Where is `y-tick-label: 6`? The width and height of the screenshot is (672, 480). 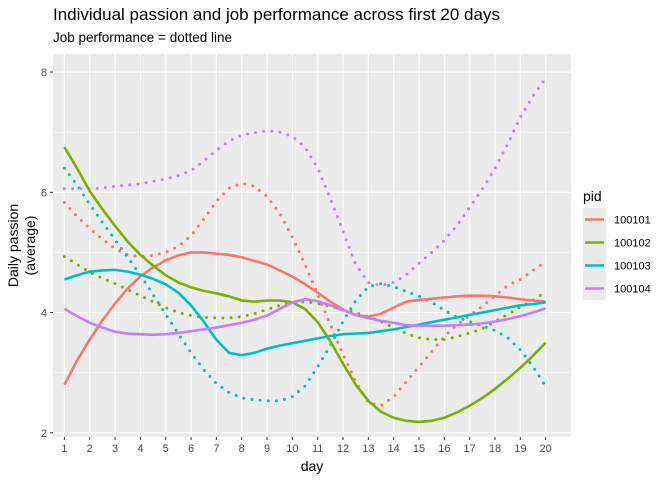
y-tick-label: 6 is located at coordinates (44, 193).